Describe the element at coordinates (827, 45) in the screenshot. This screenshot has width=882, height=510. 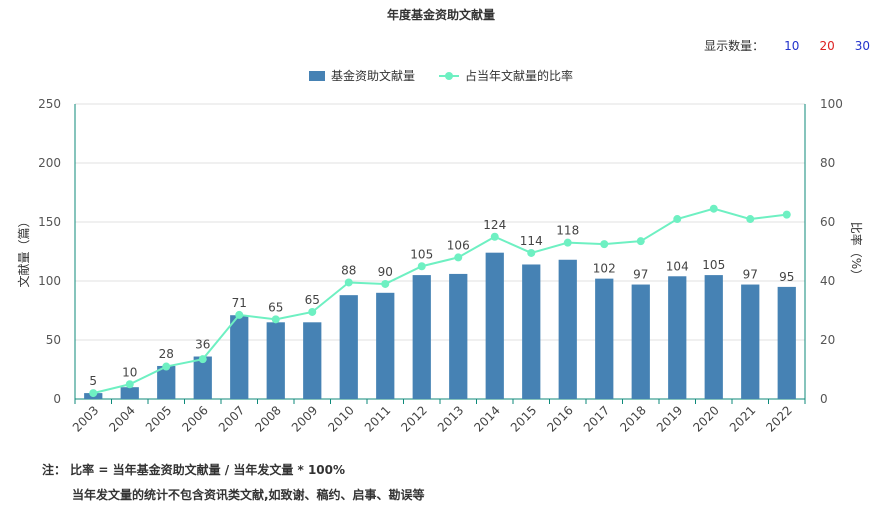
I see `count-option-20: 20` at that location.